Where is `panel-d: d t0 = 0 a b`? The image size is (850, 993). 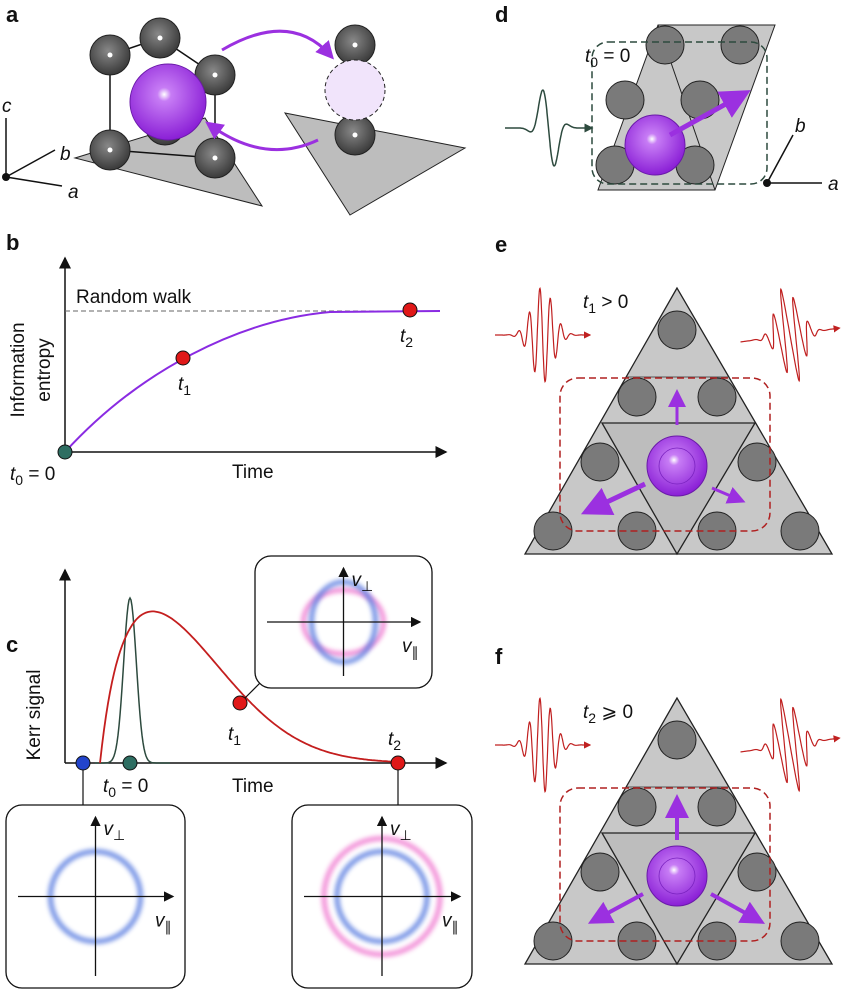 panel-d: d t0 = 0 a b is located at coordinates (667, 98).